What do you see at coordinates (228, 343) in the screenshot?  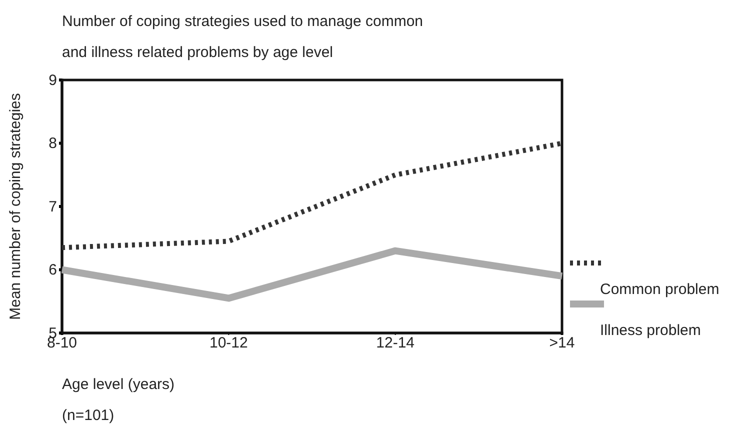 I see `x-tick-label: 10-12` at bounding box center [228, 343].